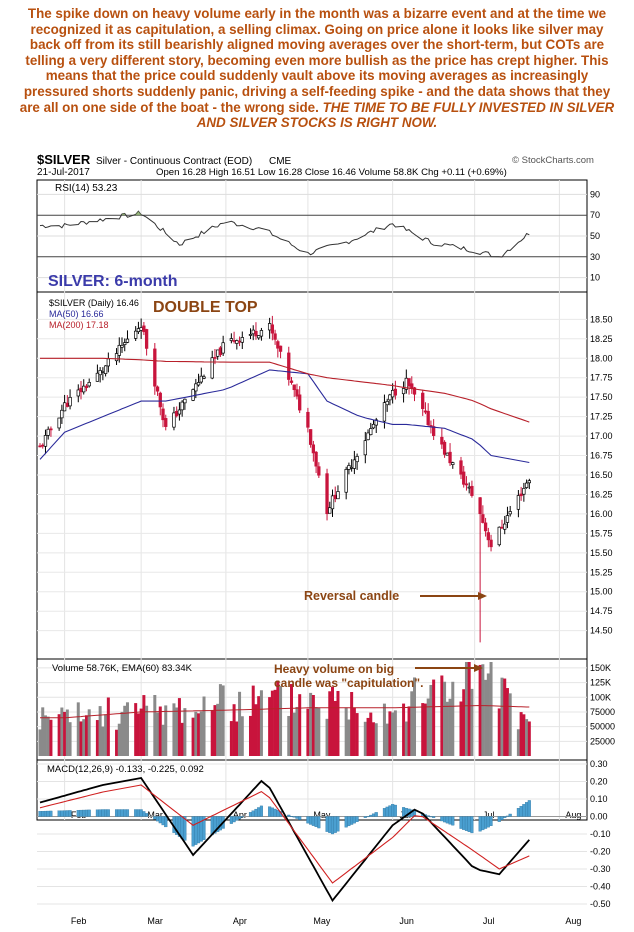 Image resolution: width=634 pixels, height=932 pixels. What do you see at coordinates (595, 236) in the screenshot?
I see `rsi-tick-label: 50` at bounding box center [595, 236].